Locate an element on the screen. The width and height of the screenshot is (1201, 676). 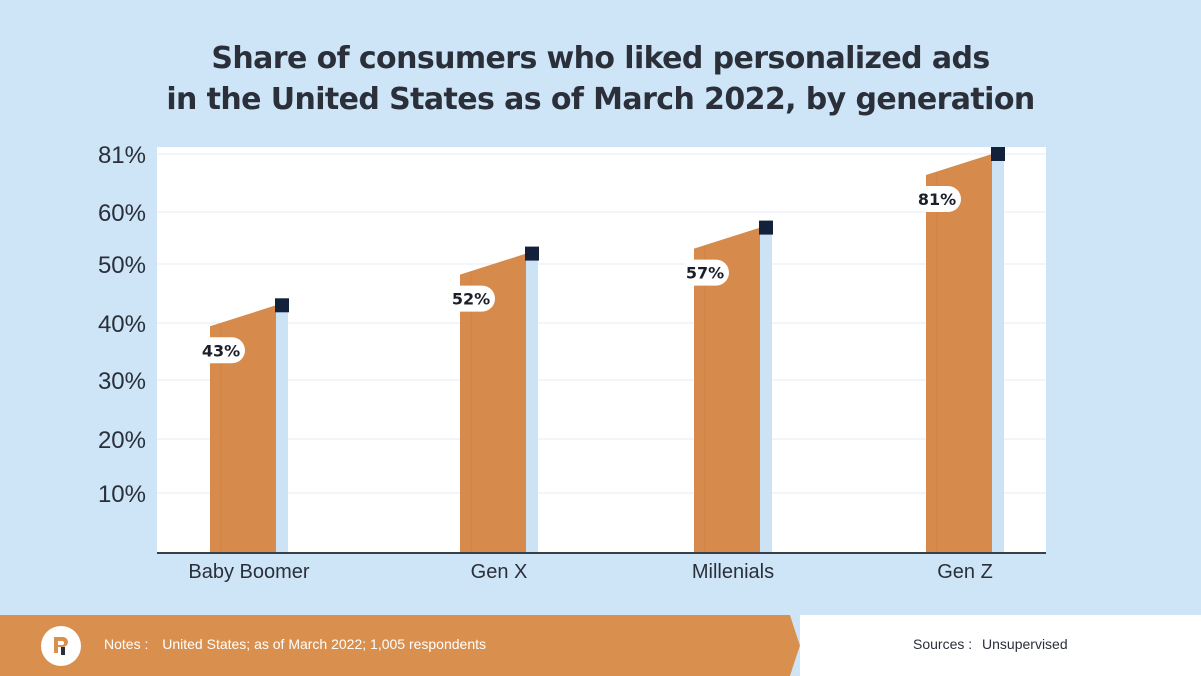
notes-label: Notes : is located at coordinates (126, 644).